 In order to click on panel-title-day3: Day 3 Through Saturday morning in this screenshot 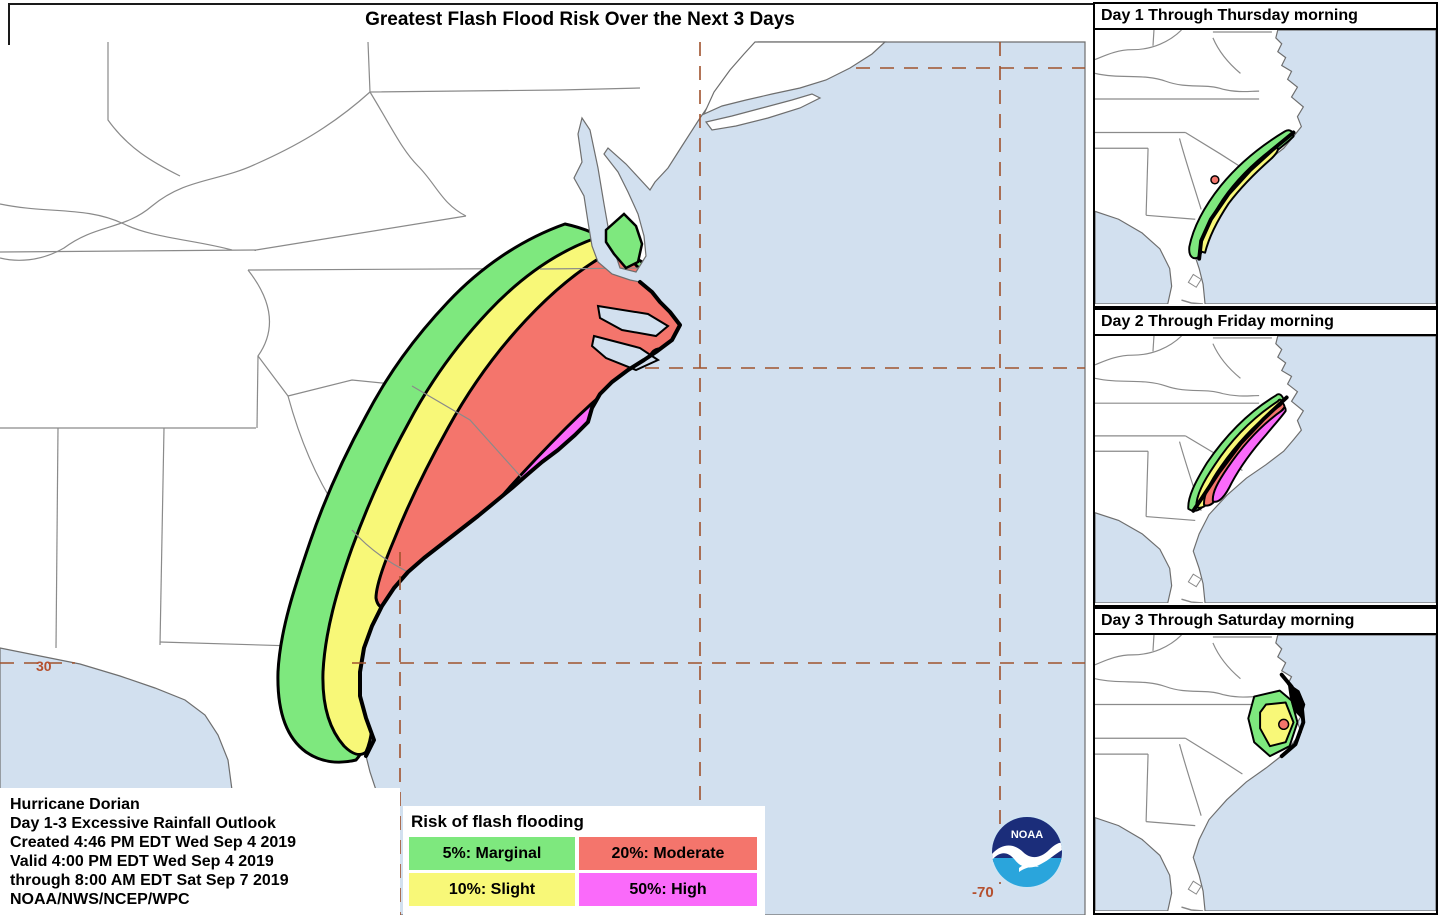, I will do `click(1265, 621)`.